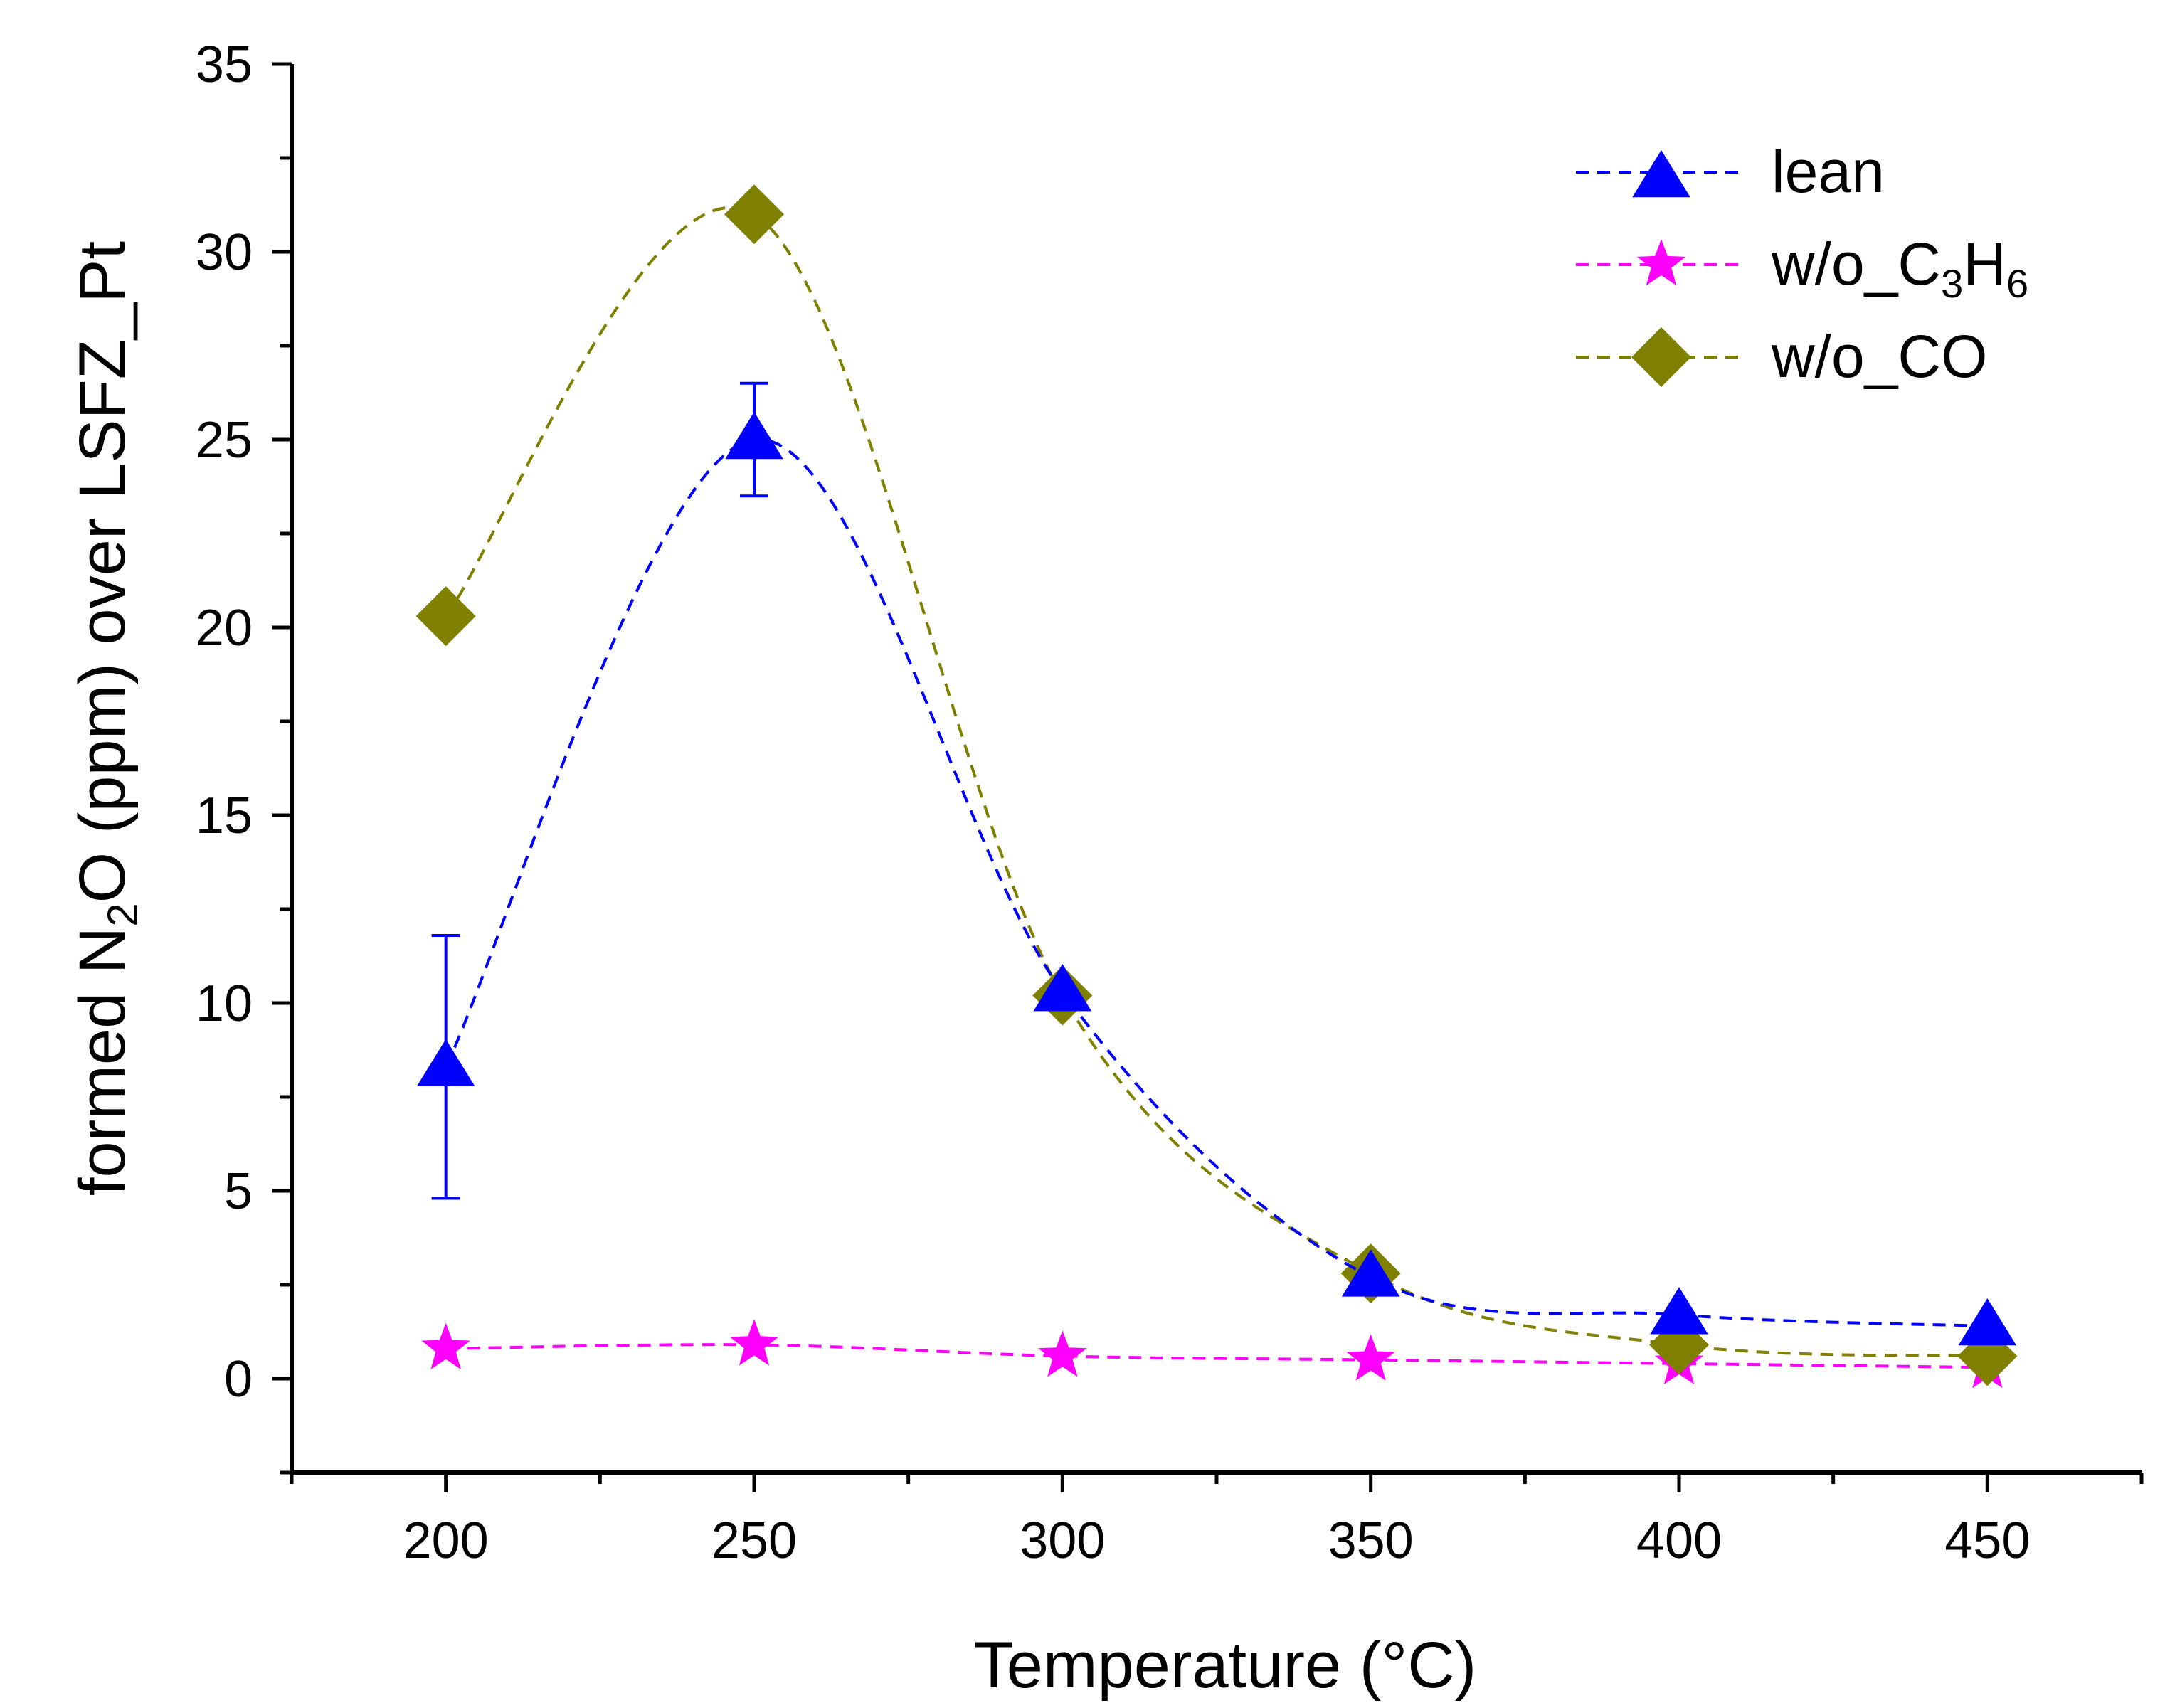  I want to click on legend: lean w/o_C3H6 w/o_CO, so click(1802, 264).